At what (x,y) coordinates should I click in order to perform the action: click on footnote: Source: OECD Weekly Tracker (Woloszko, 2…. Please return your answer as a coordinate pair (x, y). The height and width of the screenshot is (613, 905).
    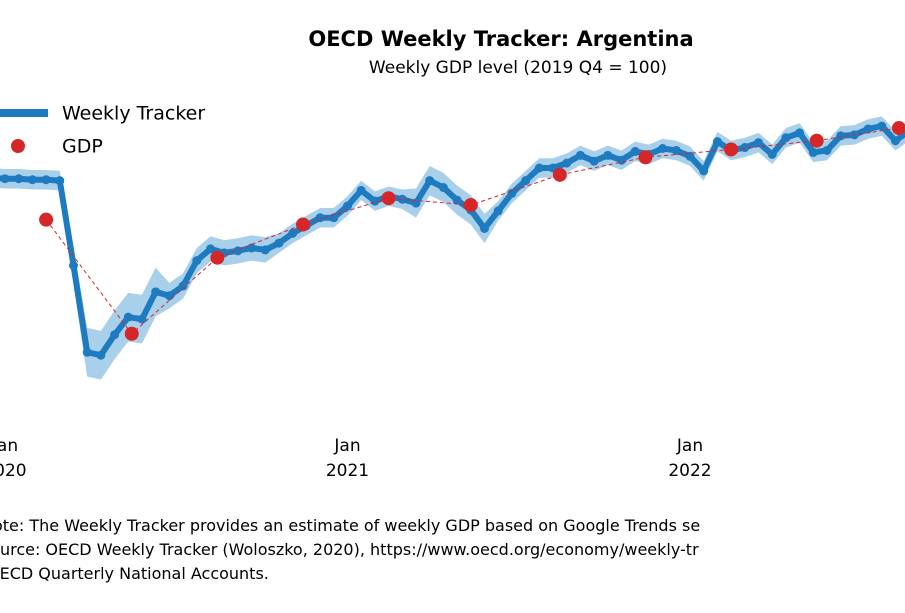
    Looking at the image, I should click on (349, 549).